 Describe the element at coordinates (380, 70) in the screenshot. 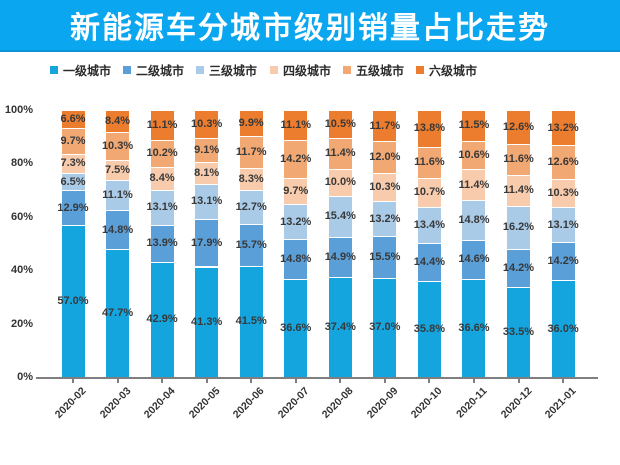

I see `legend-item-label: 五级城市` at that location.